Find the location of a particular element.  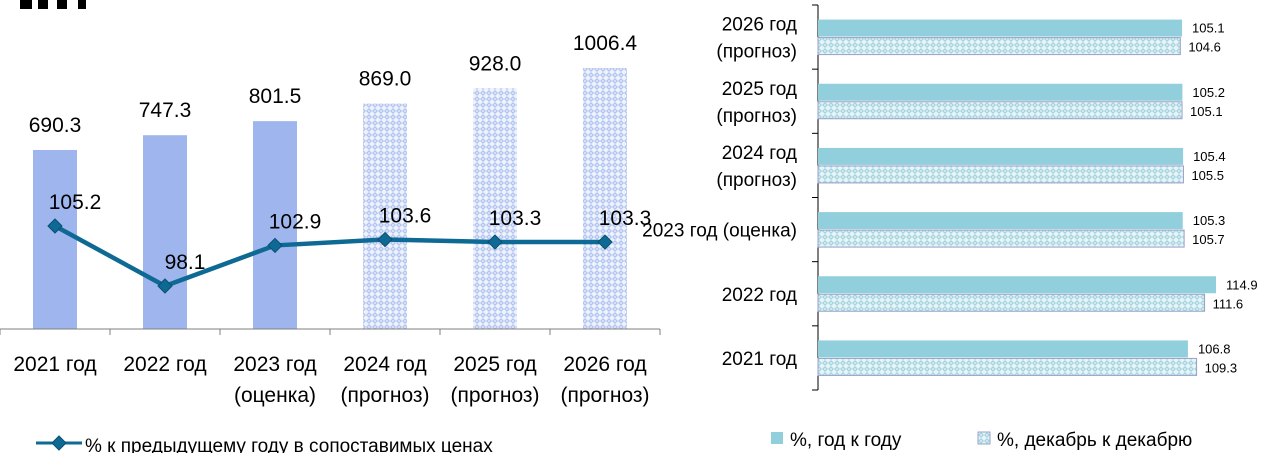

legend-swatch-yoy is located at coordinates (777, 438).